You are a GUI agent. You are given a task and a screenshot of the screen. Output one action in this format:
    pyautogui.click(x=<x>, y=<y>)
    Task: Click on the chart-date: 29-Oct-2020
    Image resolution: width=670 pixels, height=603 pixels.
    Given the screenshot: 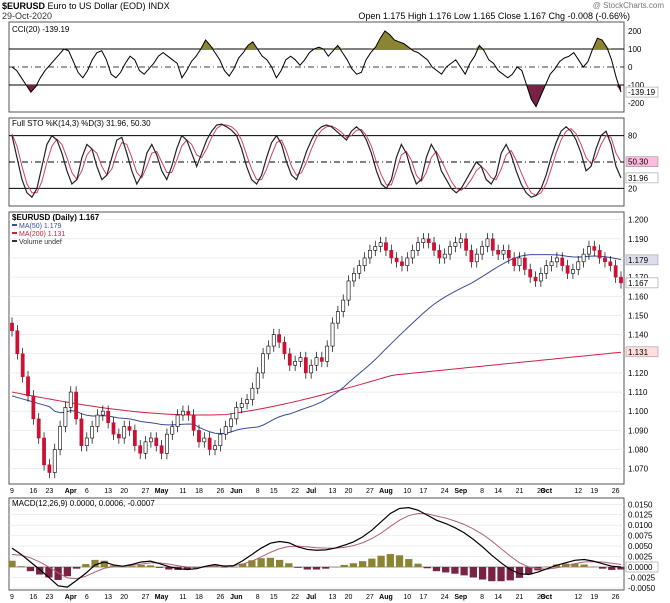 What is the action you would take?
    pyautogui.click(x=27, y=16)
    